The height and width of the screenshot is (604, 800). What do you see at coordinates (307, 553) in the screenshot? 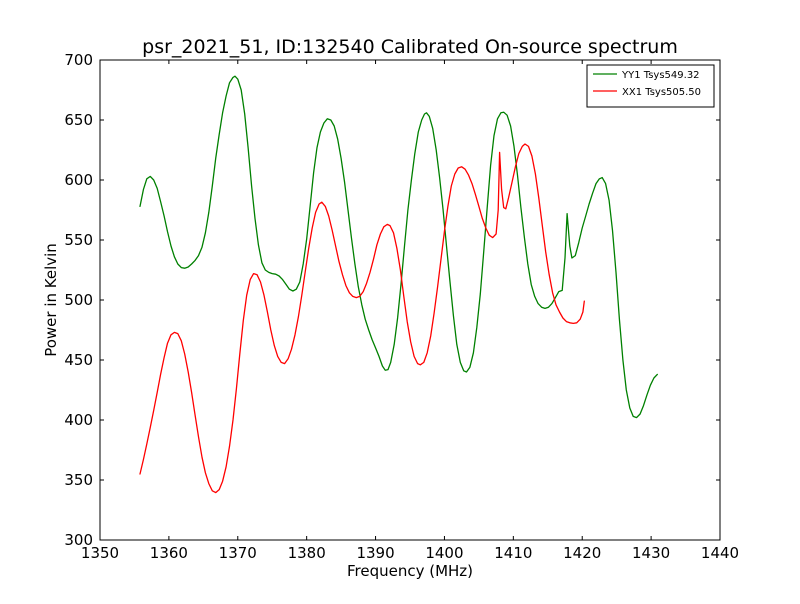
I see `x-tick-label: 1380` at bounding box center [307, 553].